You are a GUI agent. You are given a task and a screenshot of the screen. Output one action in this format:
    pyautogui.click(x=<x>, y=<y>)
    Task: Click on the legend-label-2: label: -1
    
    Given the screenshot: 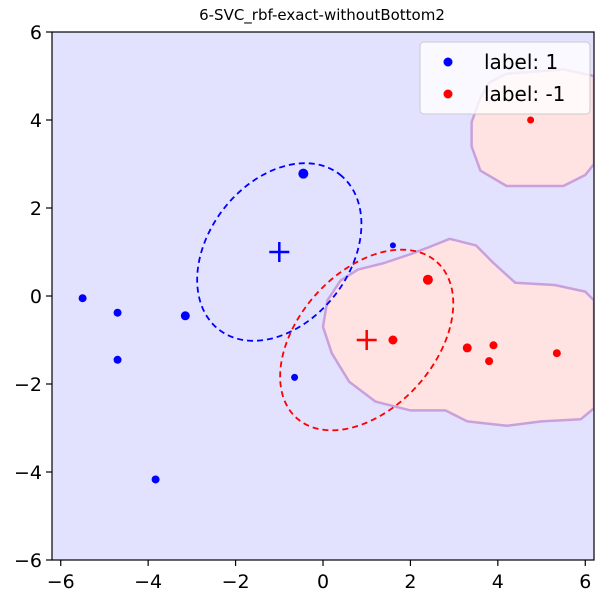 What is the action you would take?
    pyautogui.click(x=524, y=94)
    